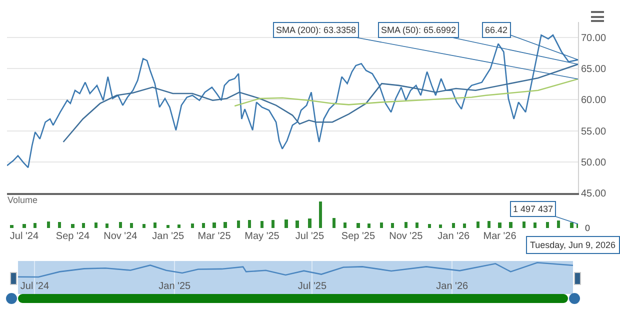 This screenshot has width=620, height=315. I want to click on x-tick-label: Nov '24, so click(121, 236).